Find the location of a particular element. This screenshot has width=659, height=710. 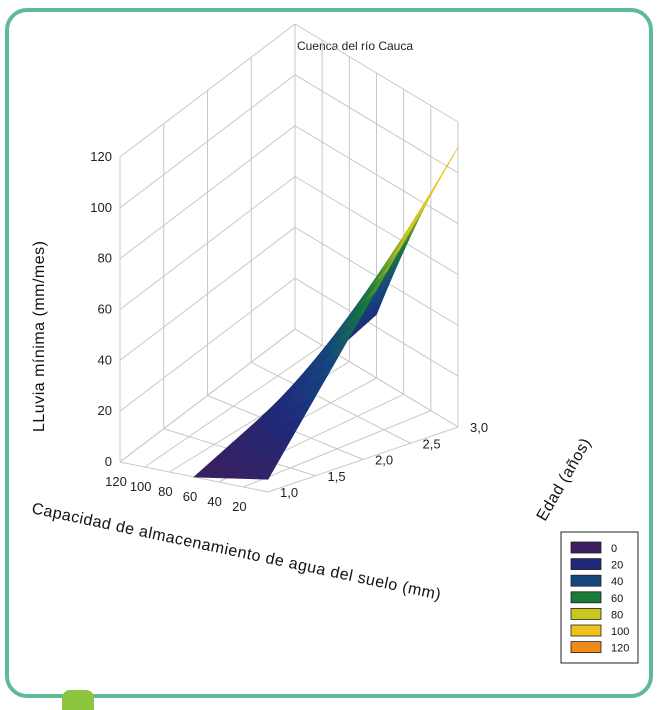

legend-label: 60 is located at coordinates (617, 599).